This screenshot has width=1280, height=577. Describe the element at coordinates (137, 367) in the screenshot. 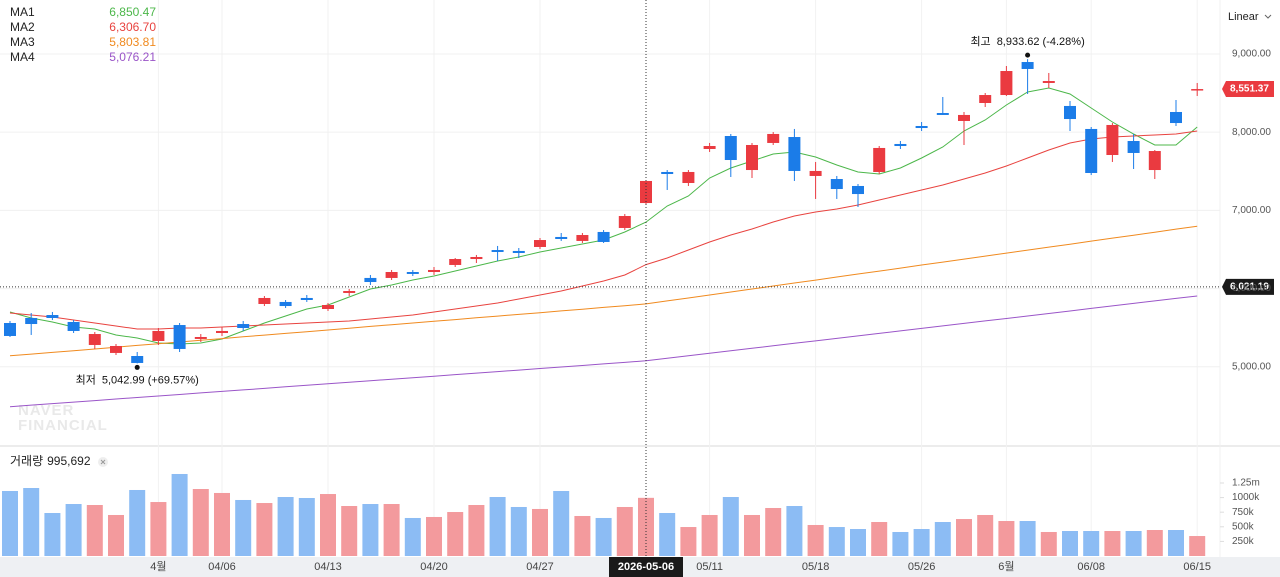

I see `annotation-dot` at that location.